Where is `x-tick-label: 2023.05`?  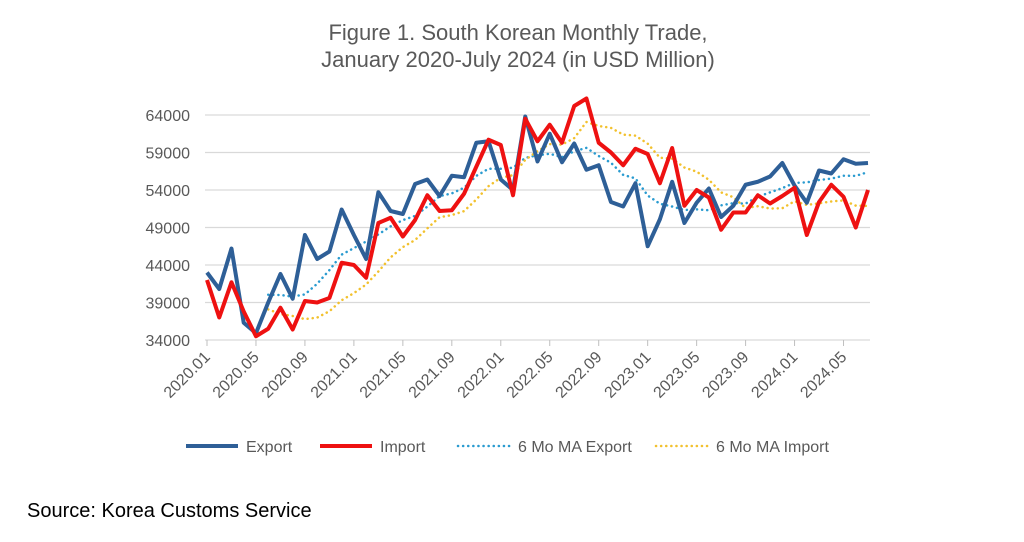
x-tick-label: 2023.05 is located at coordinates (677, 375).